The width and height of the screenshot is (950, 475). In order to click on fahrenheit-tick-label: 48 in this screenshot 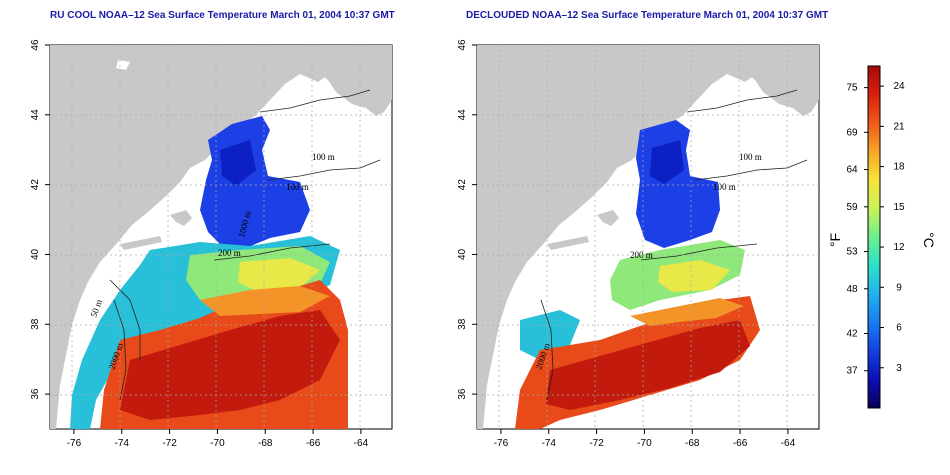, I will do `click(852, 289)`.